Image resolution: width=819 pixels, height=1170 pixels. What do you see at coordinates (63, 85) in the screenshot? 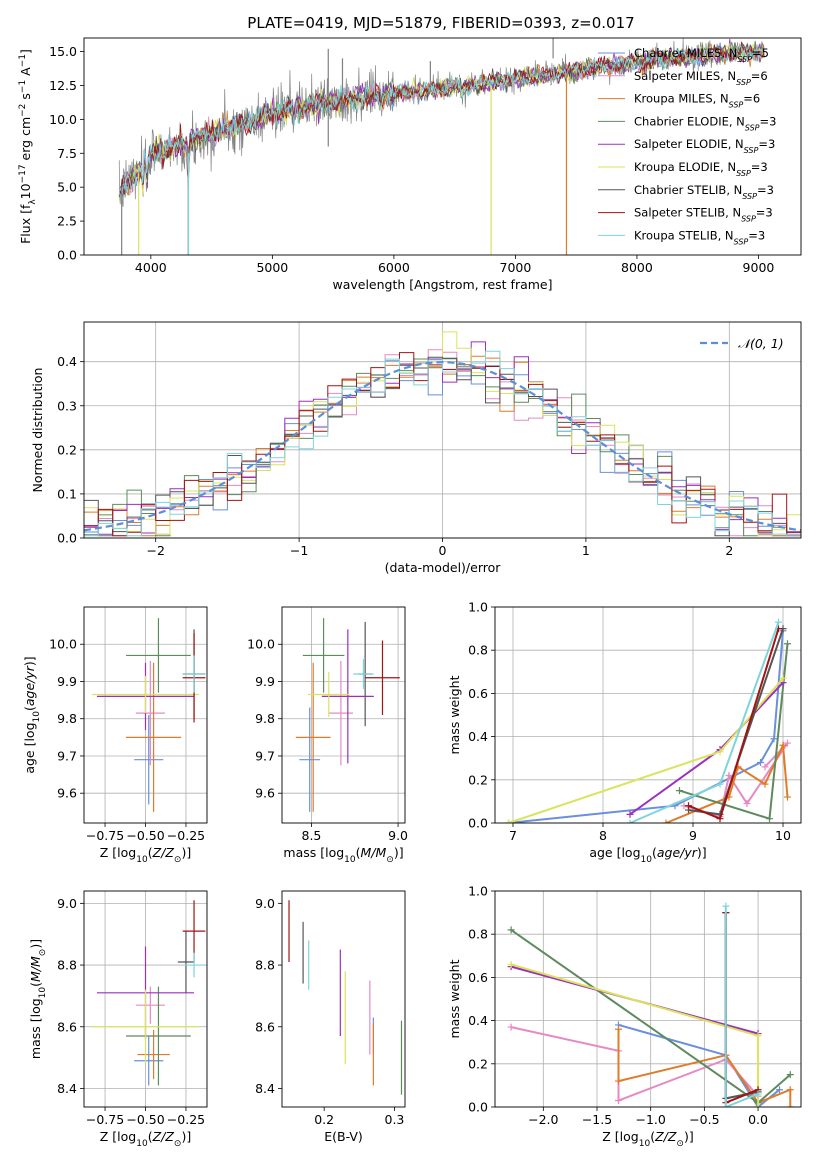
I see `y-tick-label: 12.5` at bounding box center [63, 85].